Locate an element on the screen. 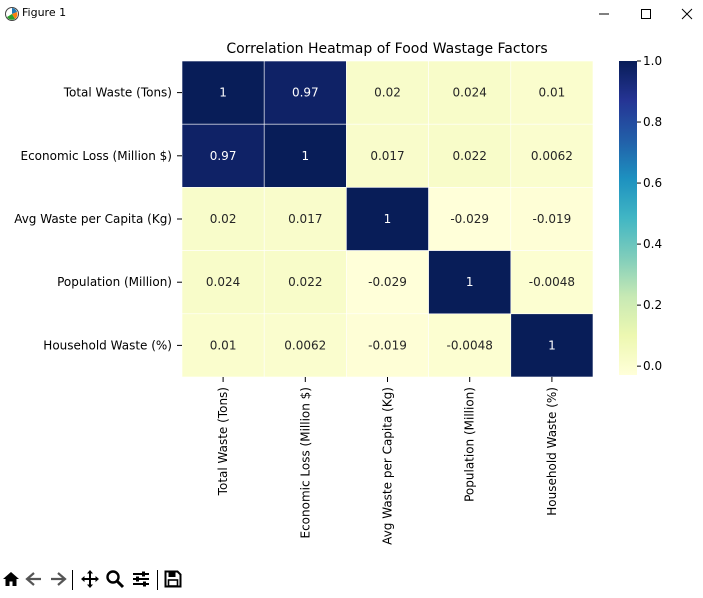 The height and width of the screenshot is (598, 703). x-tick-label: Population (Million) is located at coordinates (470, 444).